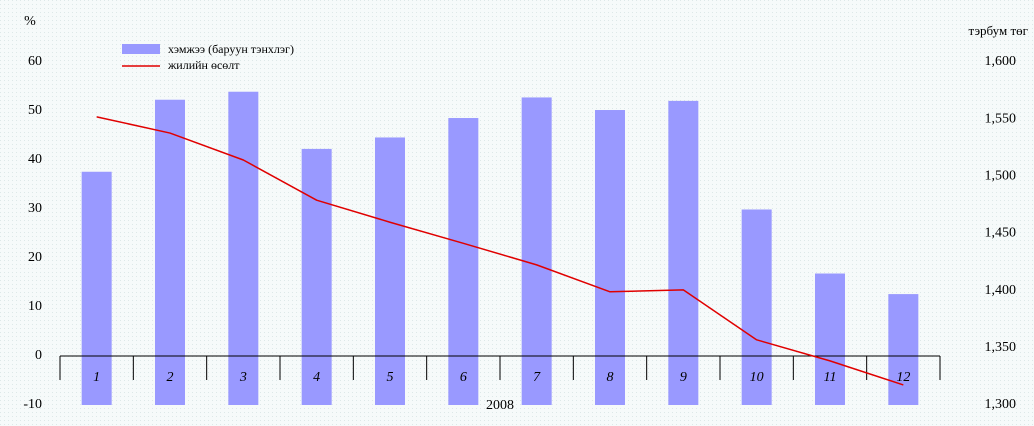  I want to click on y2-tick-label: 1,350, so click(1001, 347).